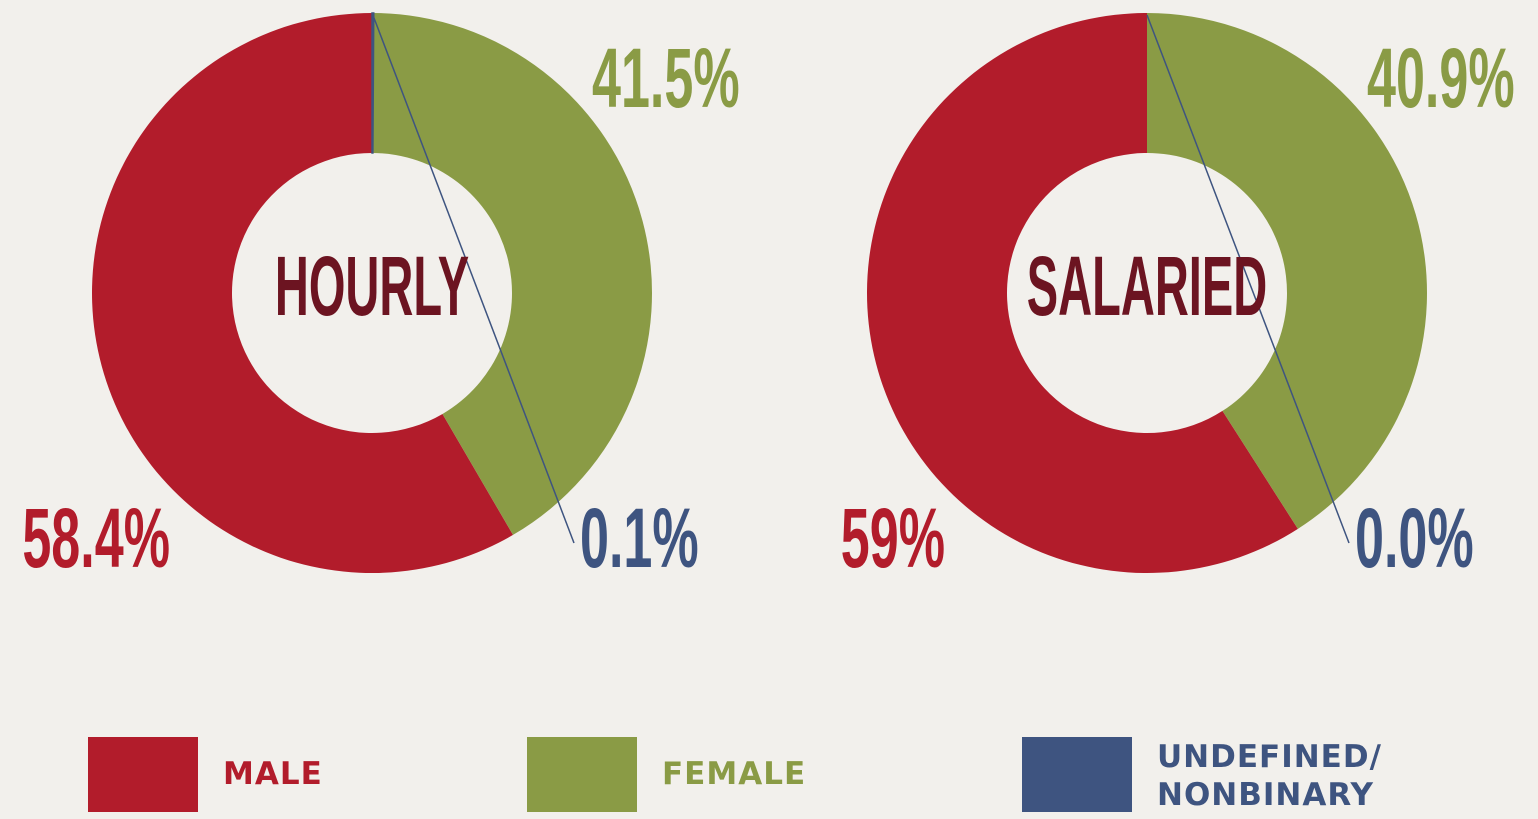 The width and height of the screenshot is (1538, 819). What do you see at coordinates (96, 538) in the screenshot?
I see `value-label: 58.4%` at bounding box center [96, 538].